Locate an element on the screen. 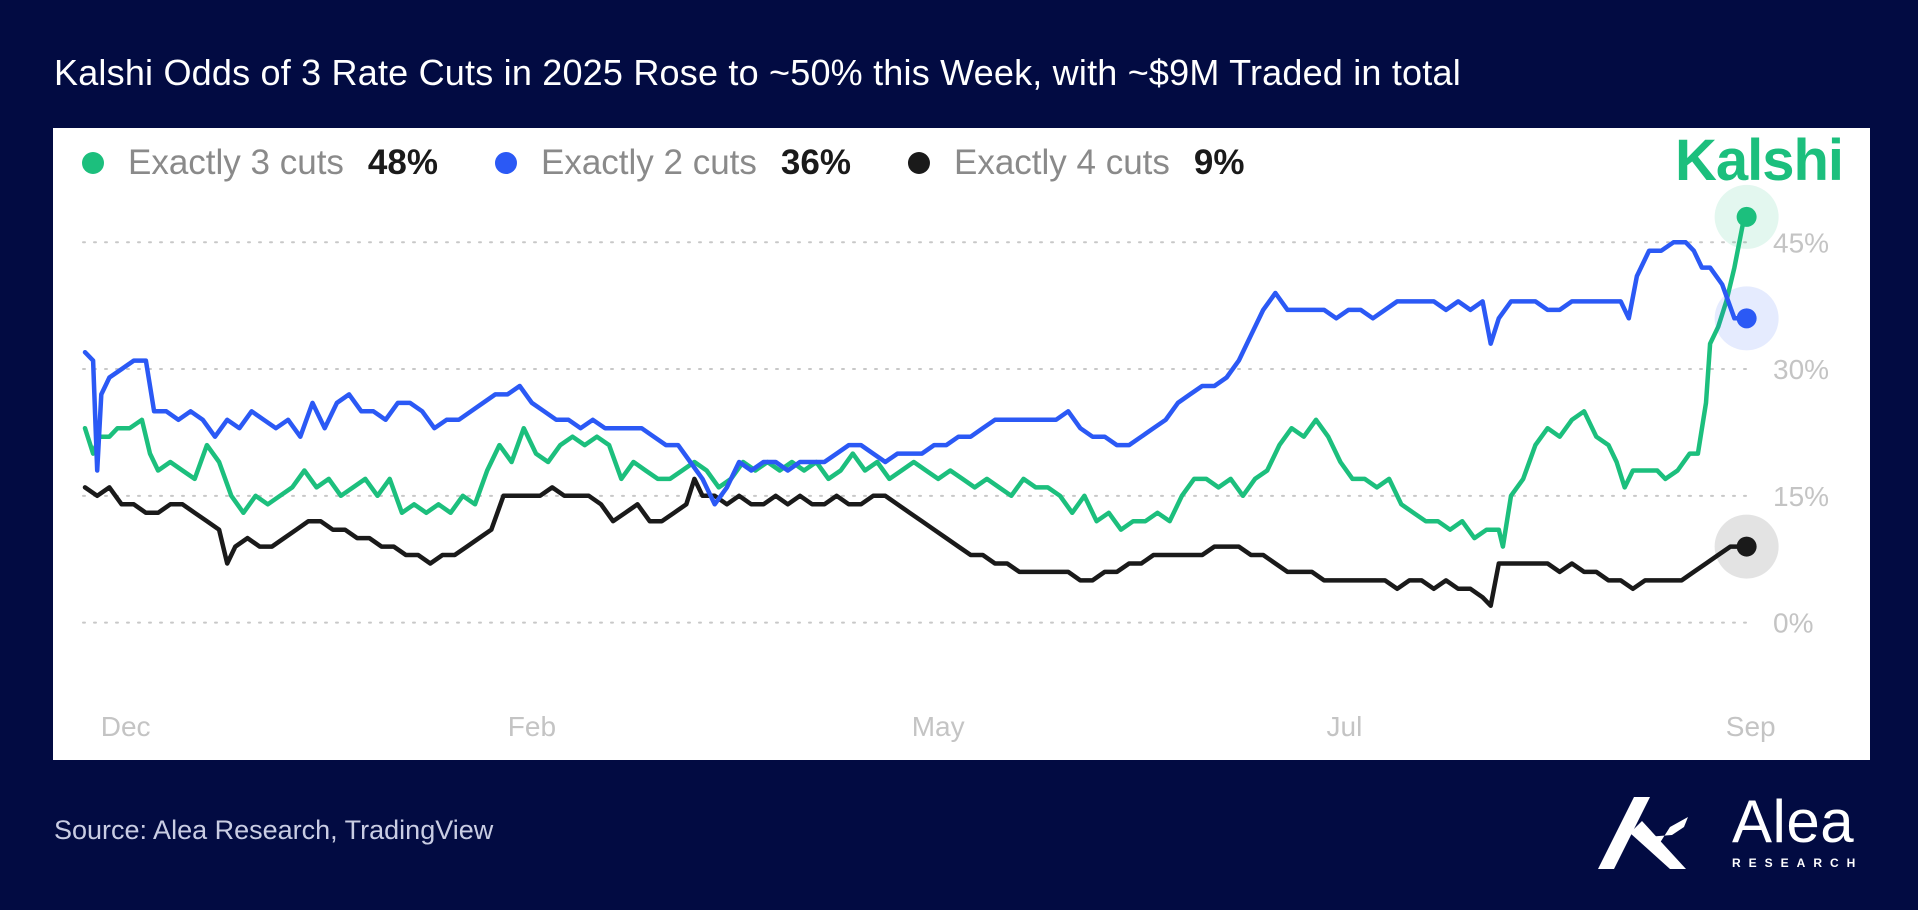 This screenshot has width=1918, height=910. x-tick-label: Feb is located at coordinates (532, 726).